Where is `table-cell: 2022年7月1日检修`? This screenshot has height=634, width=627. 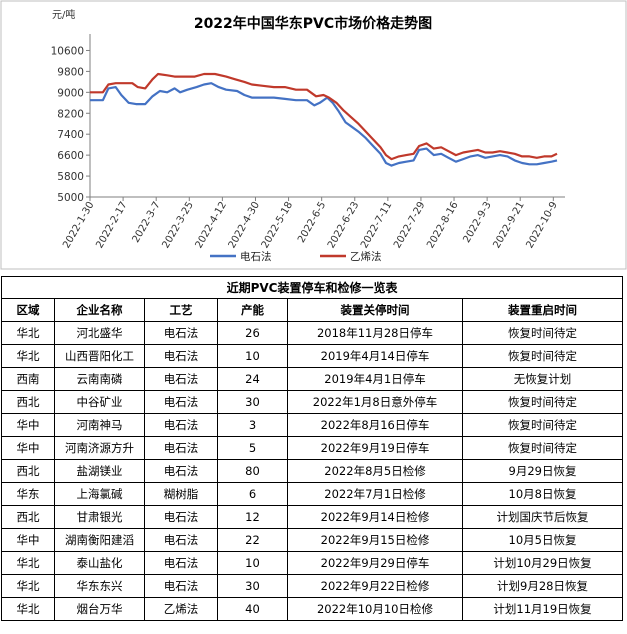
table-cell: 2022年7月1日检修 is located at coordinates (375, 494).